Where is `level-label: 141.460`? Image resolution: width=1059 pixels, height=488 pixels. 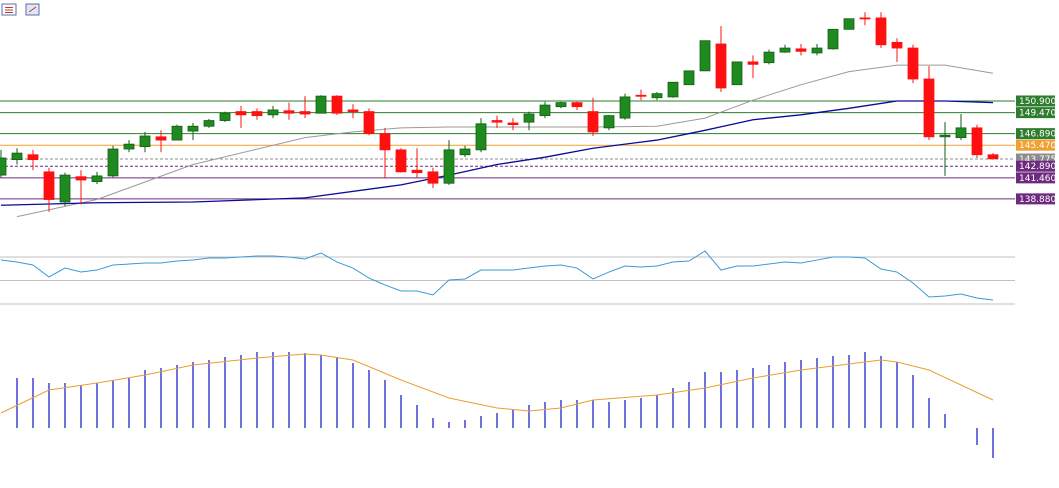 level-label: 141.460 is located at coordinates (1037, 179).